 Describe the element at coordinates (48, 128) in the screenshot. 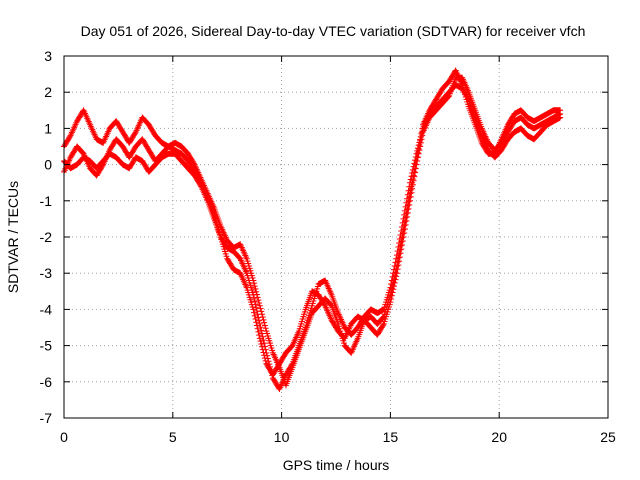

I see `y-tick-label: 1` at that location.